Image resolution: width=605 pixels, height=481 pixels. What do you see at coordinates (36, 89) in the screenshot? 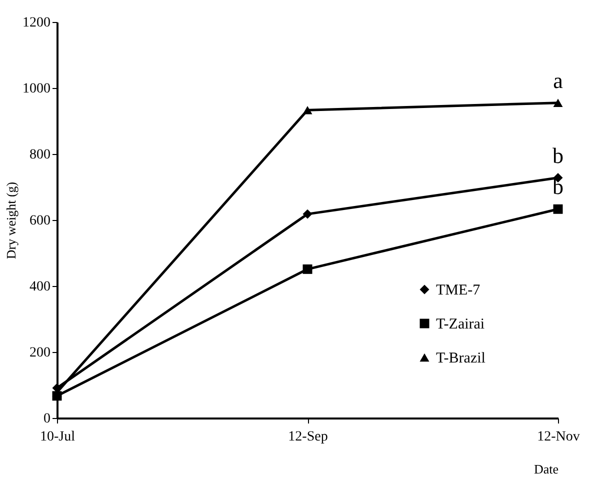
I see `y-tick-label: 1000` at bounding box center [36, 89].